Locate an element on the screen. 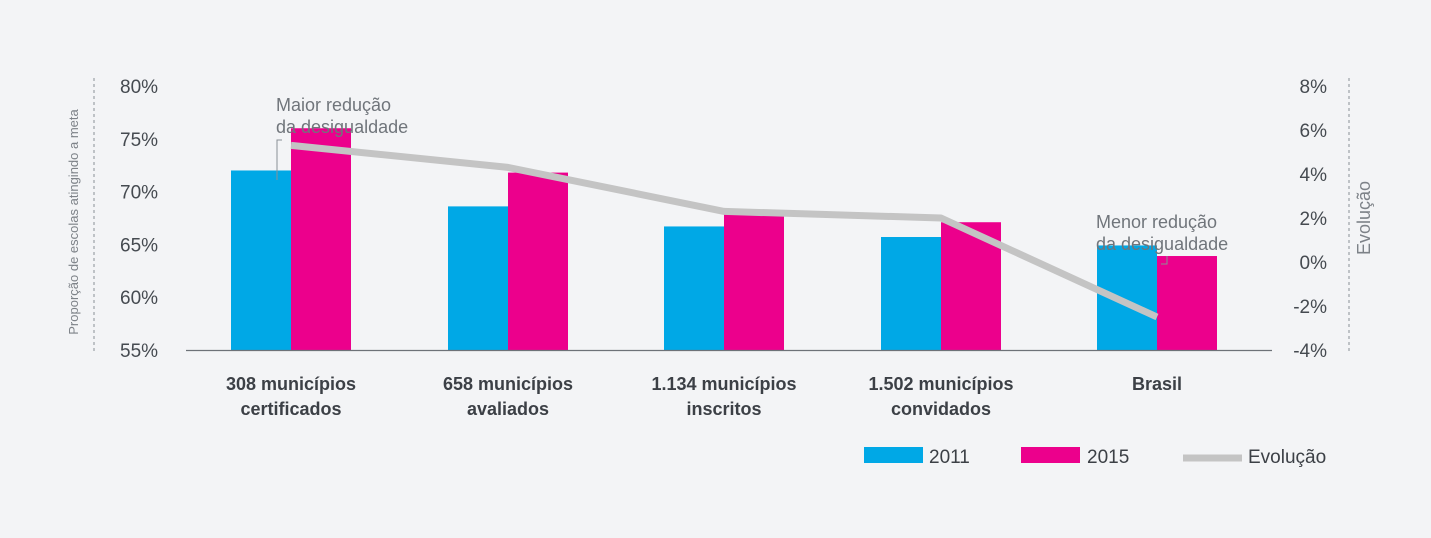 The width and height of the screenshot is (1431, 538). y-tick-label: 60% is located at coordinates (139, 298).